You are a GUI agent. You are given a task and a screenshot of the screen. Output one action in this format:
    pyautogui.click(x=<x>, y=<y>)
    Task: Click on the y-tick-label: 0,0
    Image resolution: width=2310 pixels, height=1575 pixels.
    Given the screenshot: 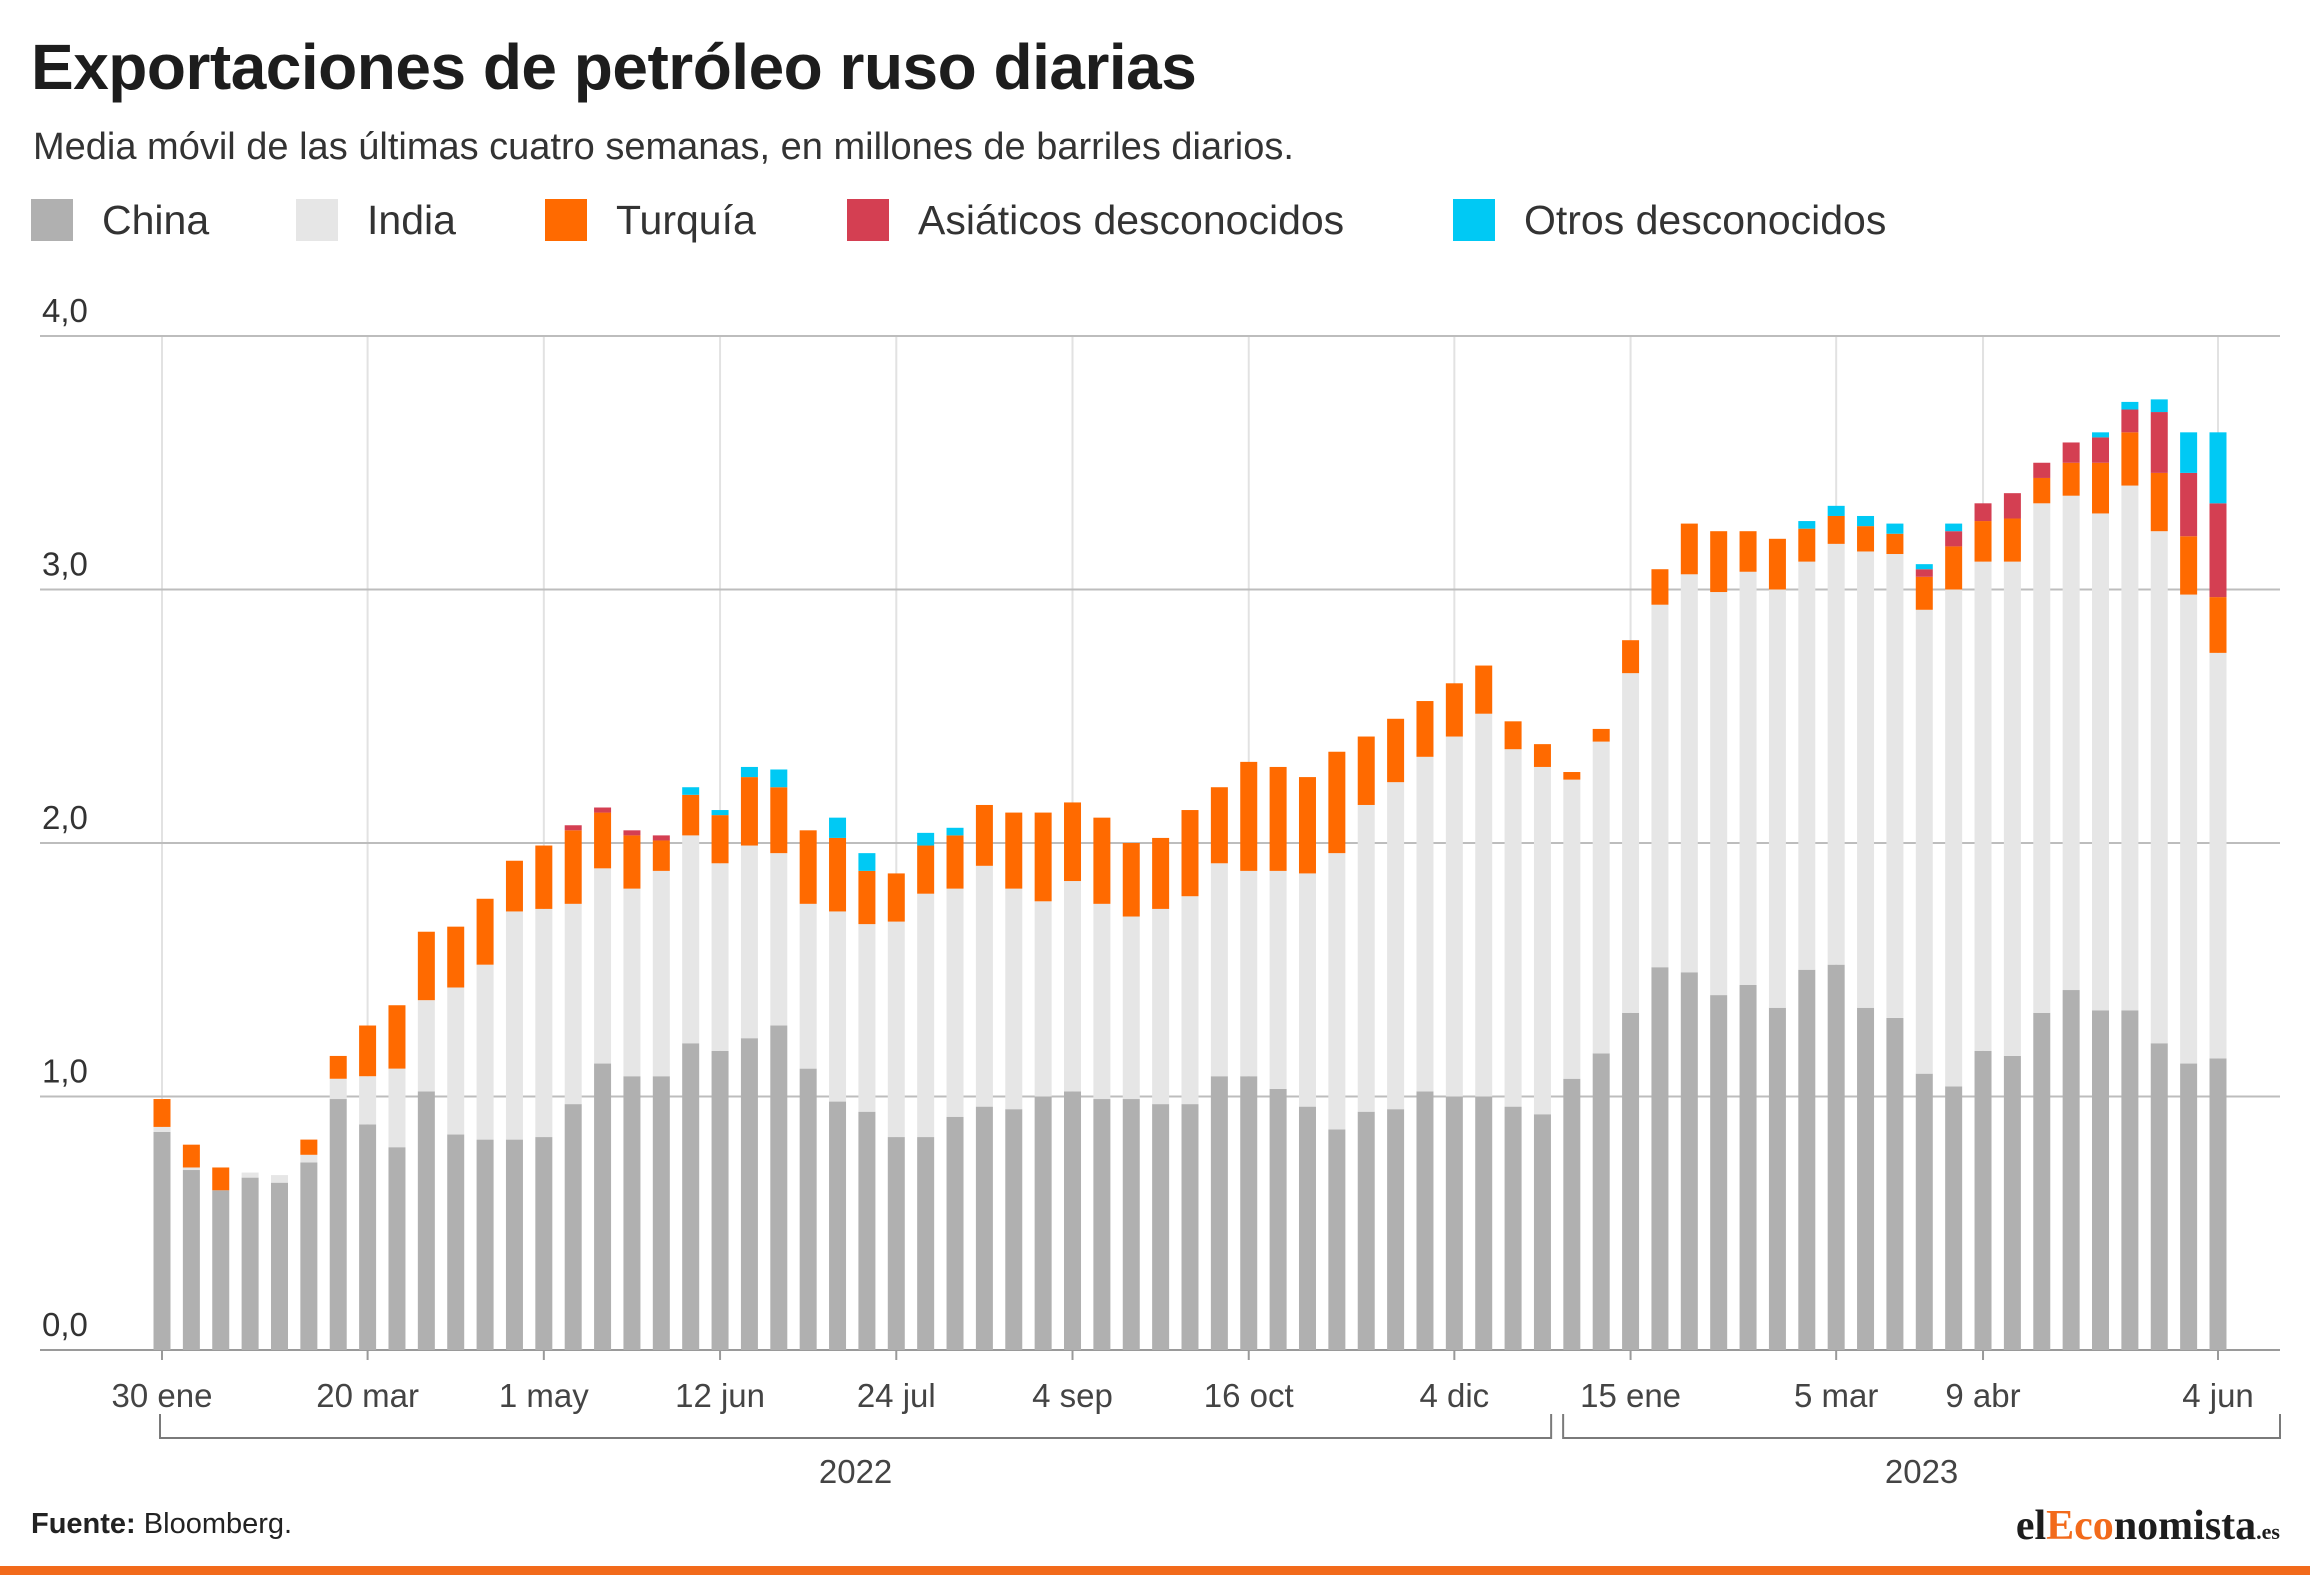 What is the action you would take?
    pyautogui.click(x=65, y=1324)
    